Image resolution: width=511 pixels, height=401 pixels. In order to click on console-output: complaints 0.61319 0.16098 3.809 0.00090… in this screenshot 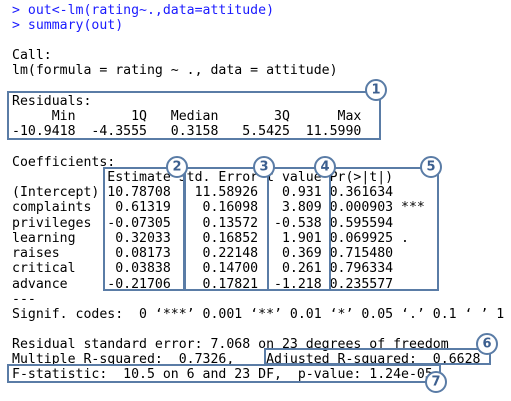, I will do `click(218, 207)`.